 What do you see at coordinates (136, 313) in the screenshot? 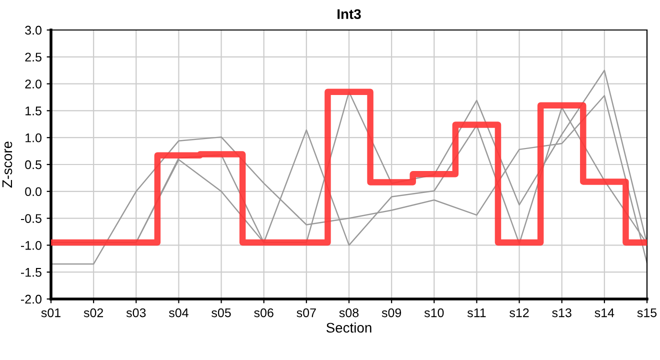
I see `x-tick-label: s03` at bounding box center [136, 313].